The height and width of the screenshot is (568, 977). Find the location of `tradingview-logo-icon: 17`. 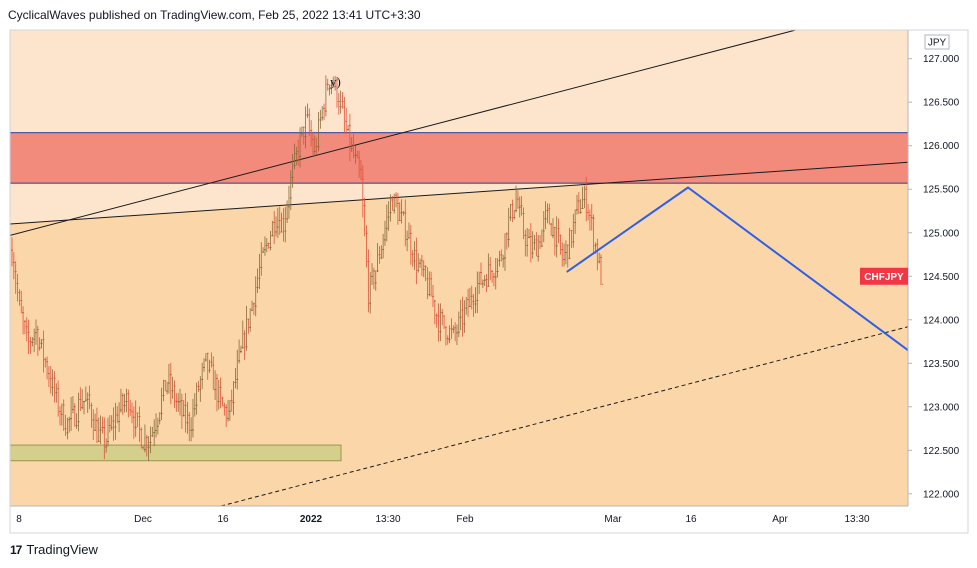

tradingview-logo-icon: 17 is located at coordinates (16, 549).